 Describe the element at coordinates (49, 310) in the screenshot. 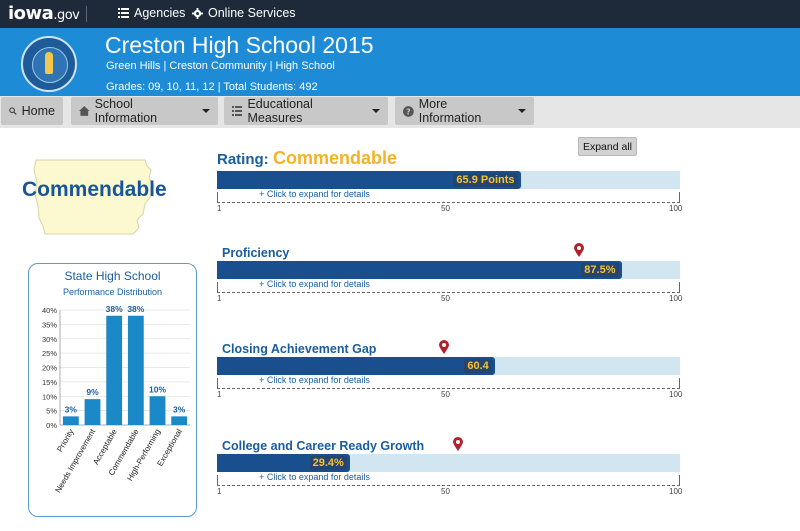

I see `y-tick-label: 40%` at that location.